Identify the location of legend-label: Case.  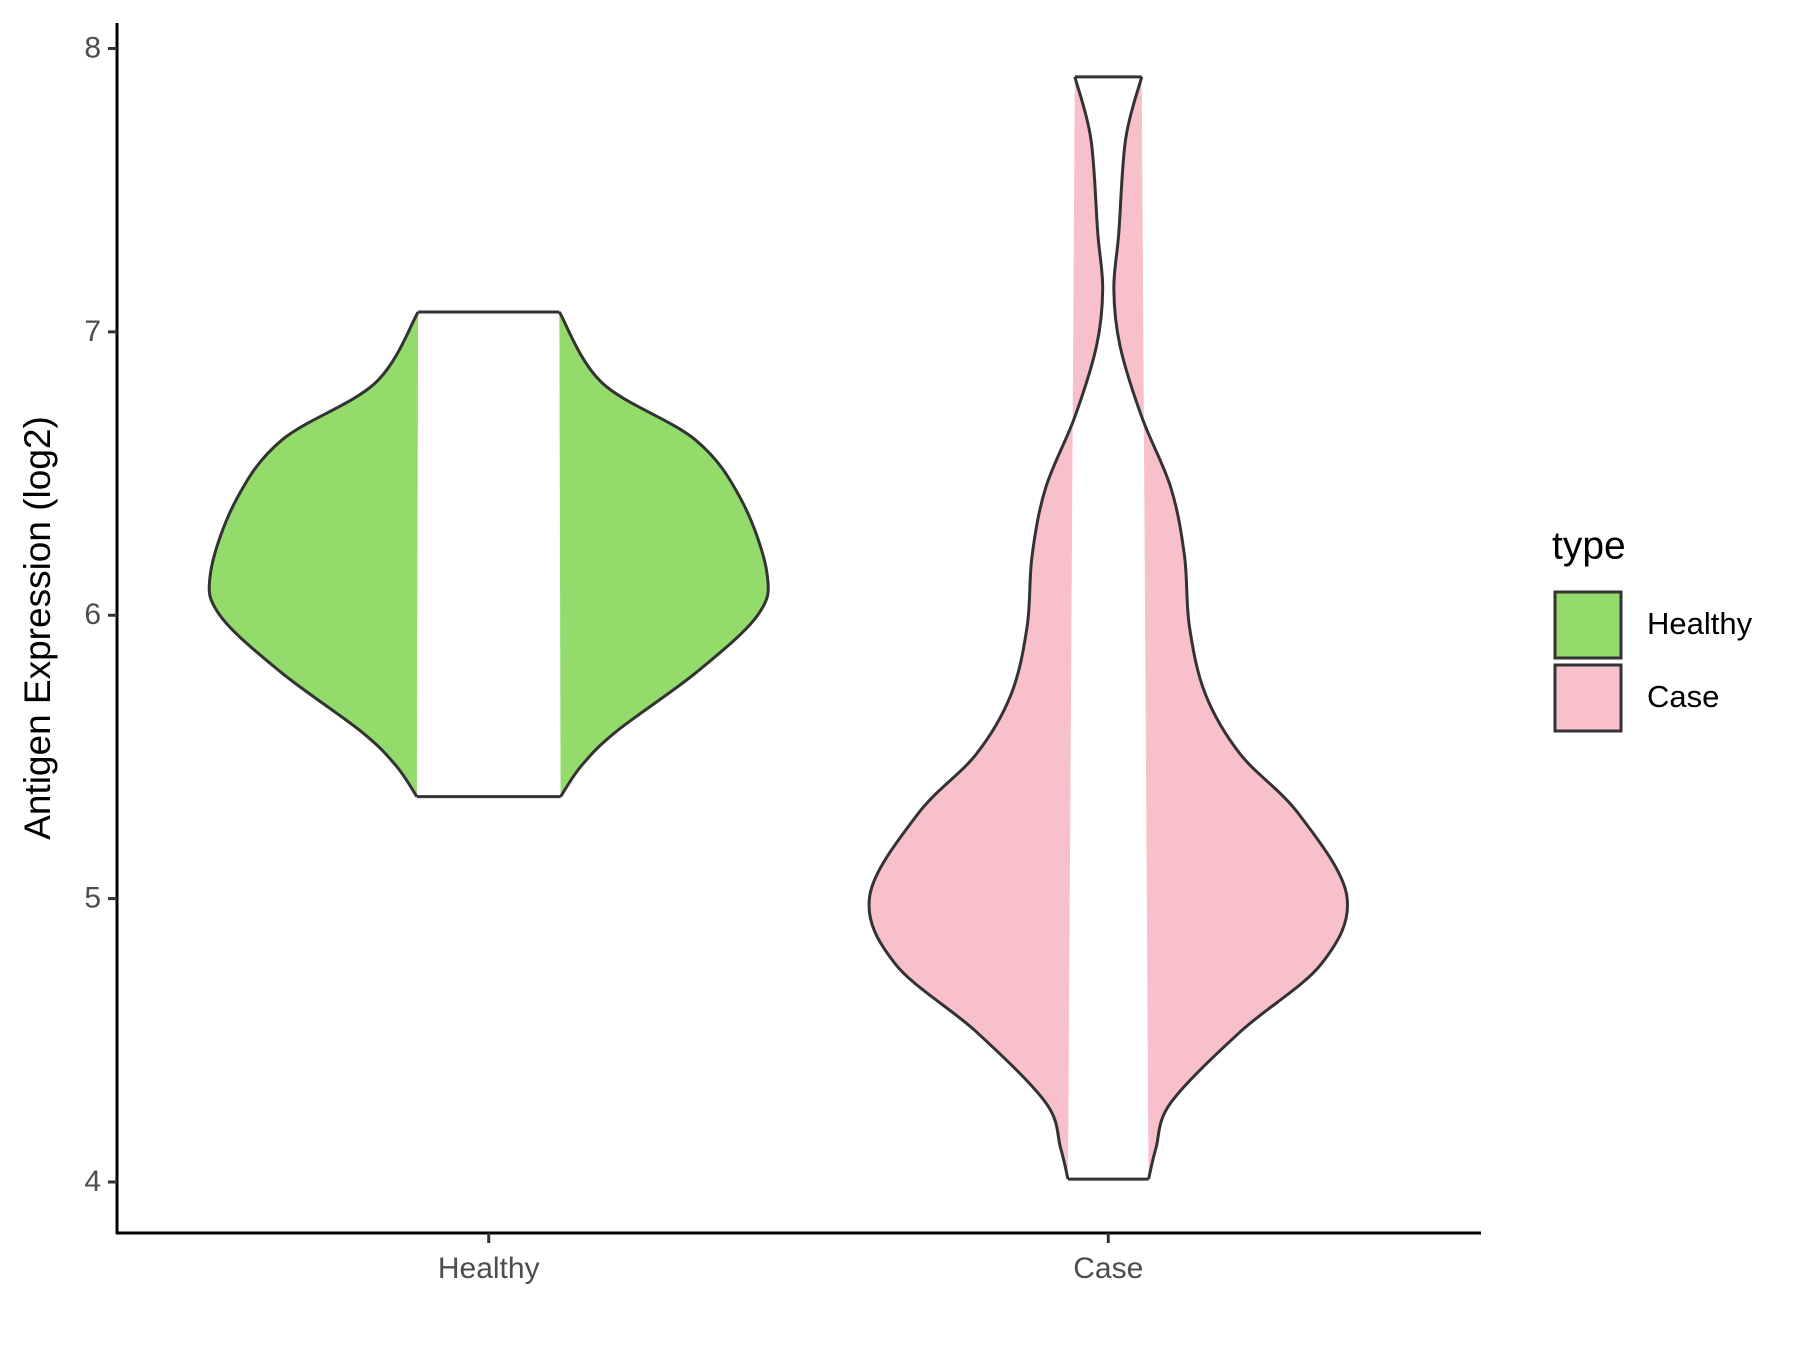
(1683, 696).